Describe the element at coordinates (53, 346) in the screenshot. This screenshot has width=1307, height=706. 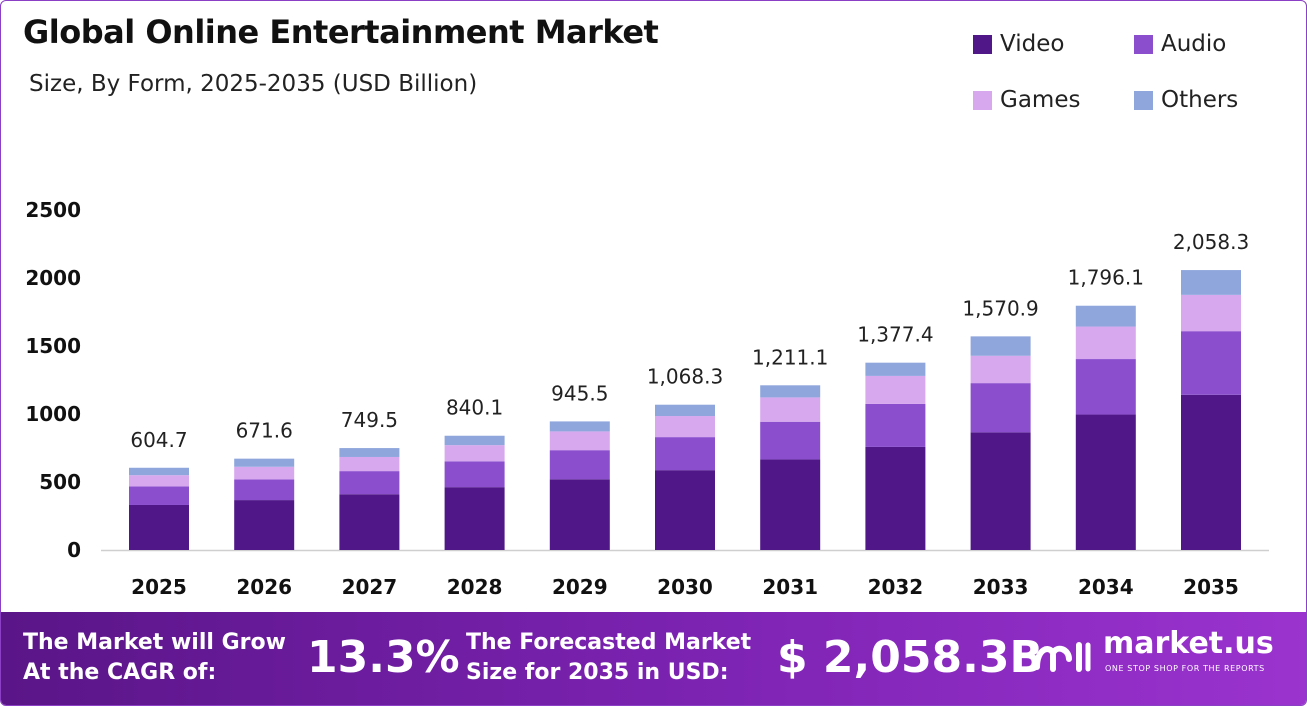
I see `y-tick-label: 1500` at that location.